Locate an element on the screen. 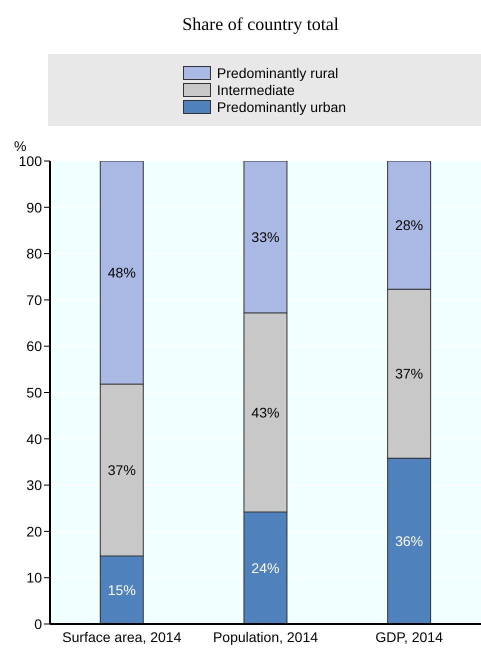  data-label: 48% is located at coordinates (122, 272).